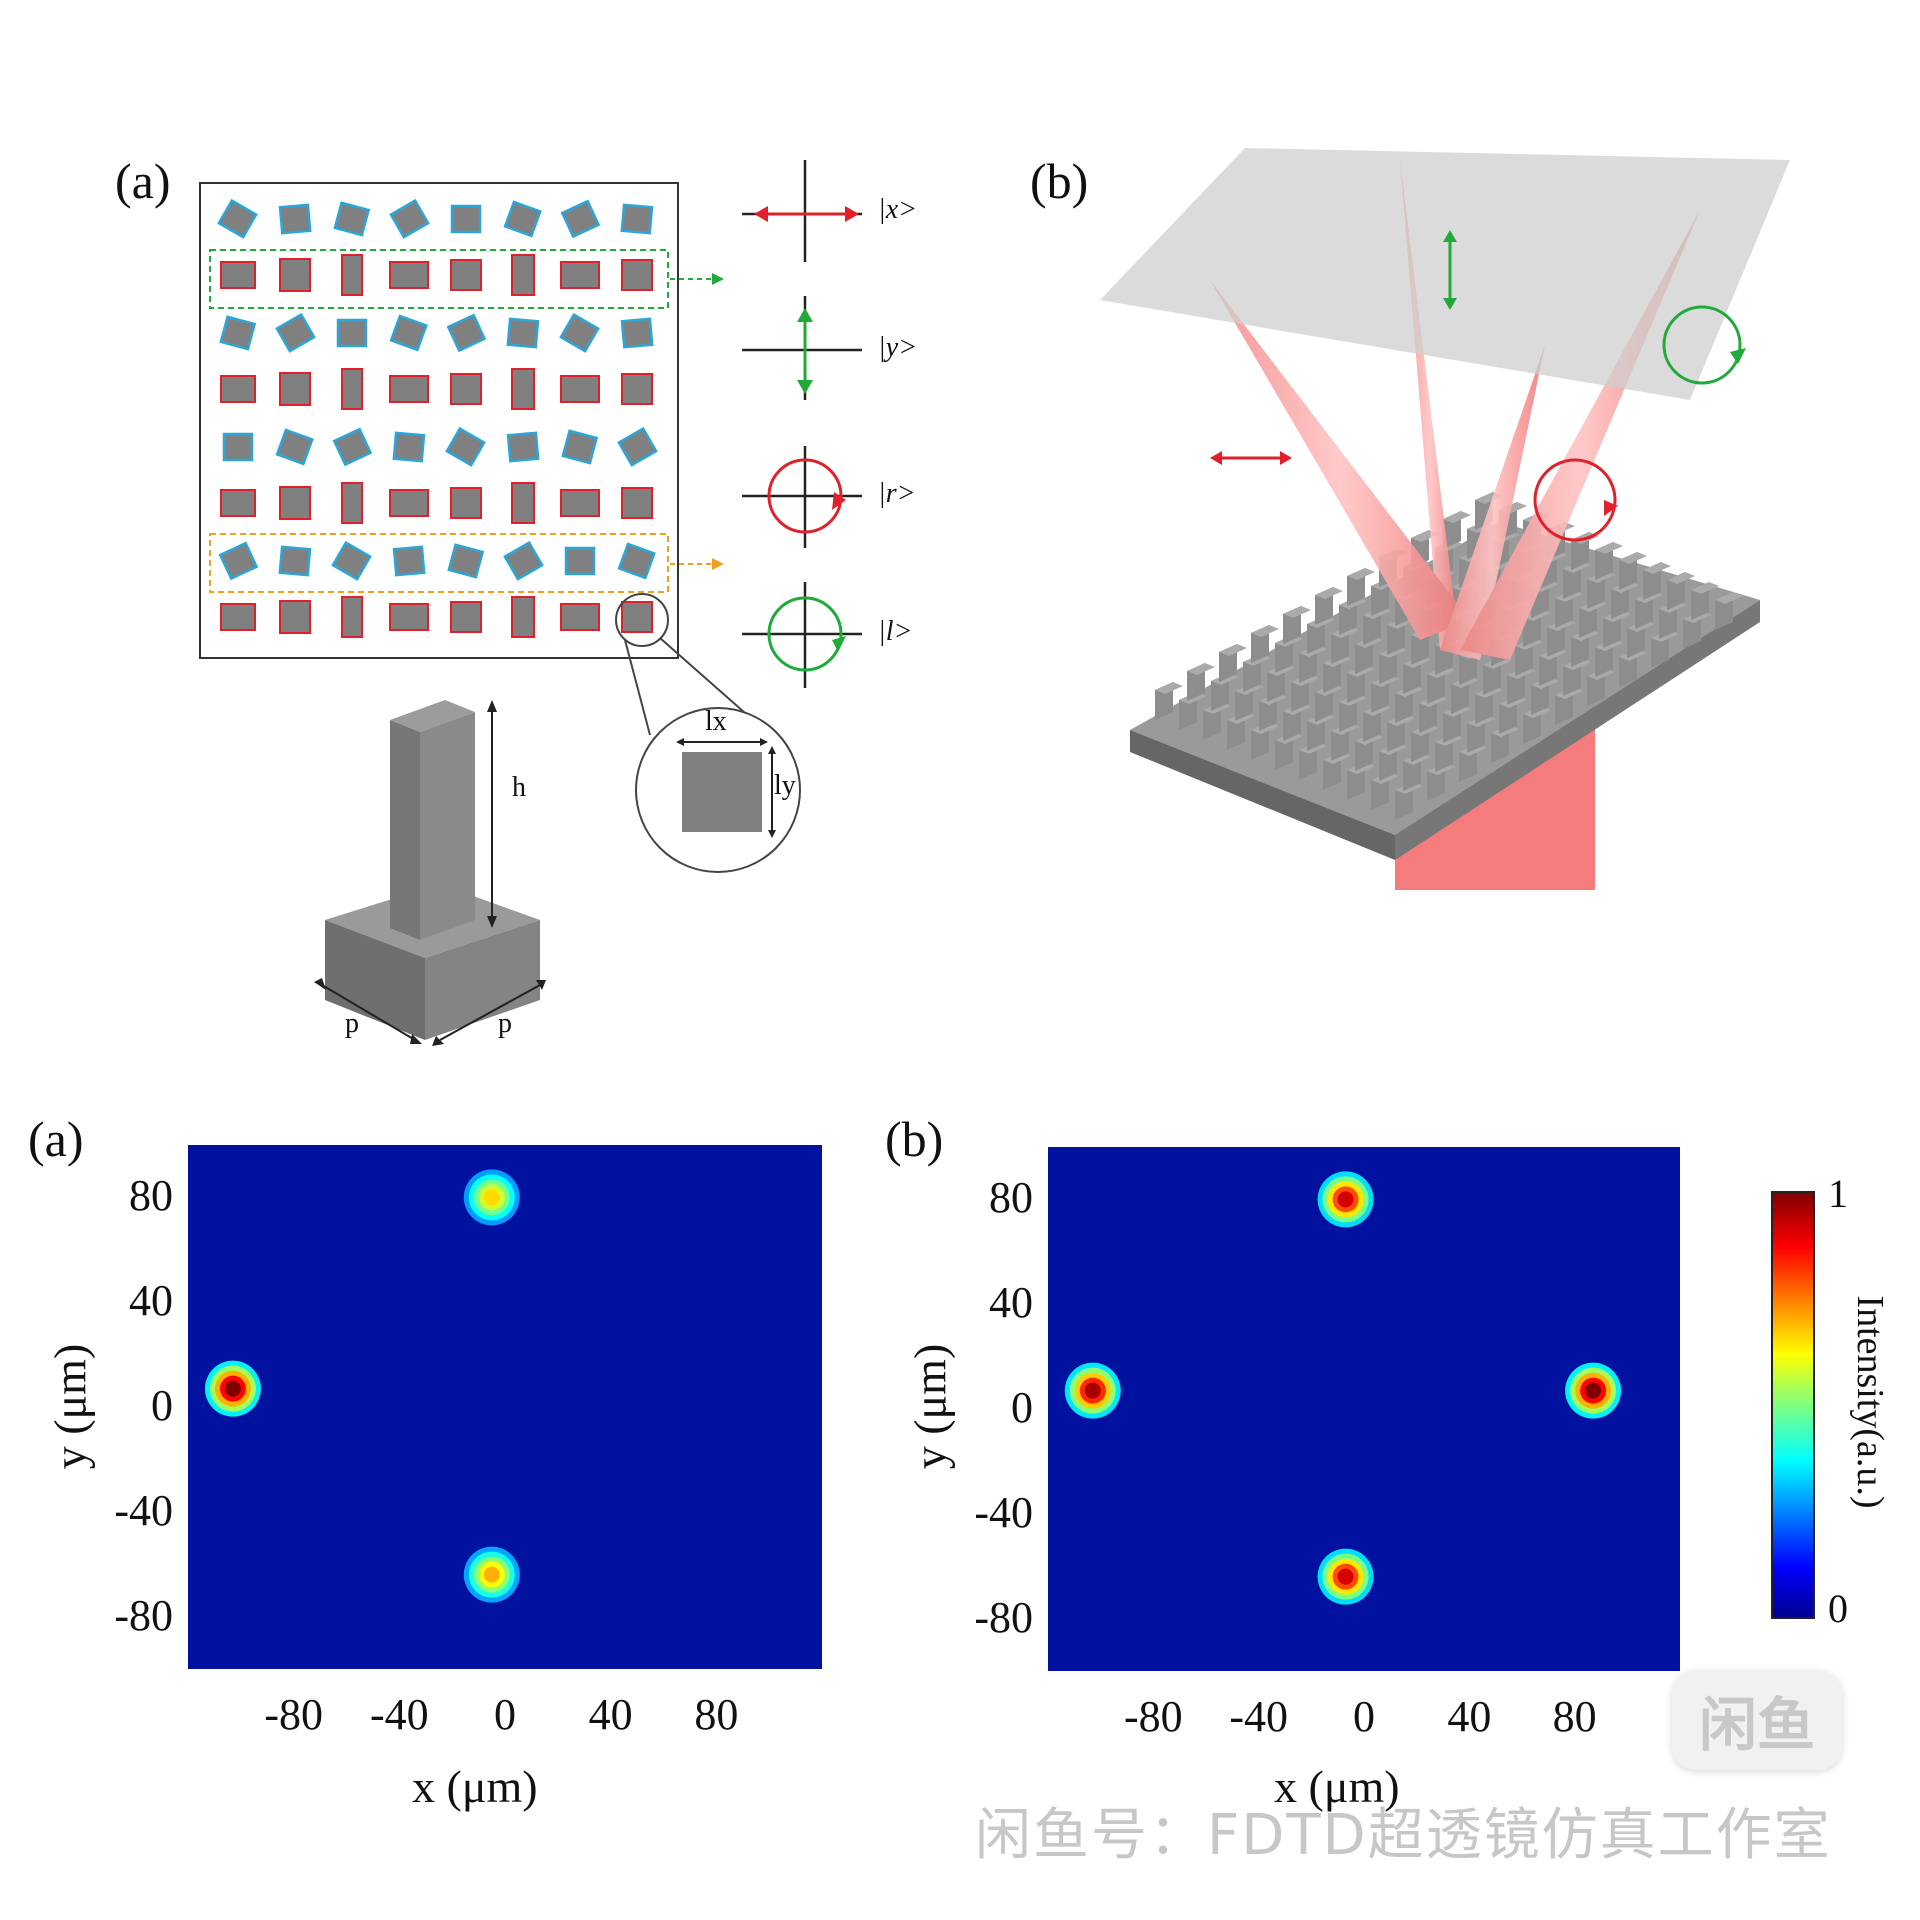  What do you see at coordinates (56, 1139) in the screenshot?
I see `heatmap-a-label: (a)` at bounding box center [56, 1139].